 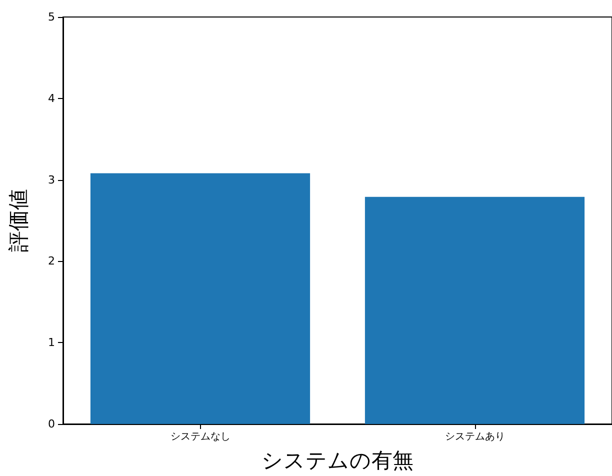 I want to click on y-tick-label: 3, so click(x=51, y=179).